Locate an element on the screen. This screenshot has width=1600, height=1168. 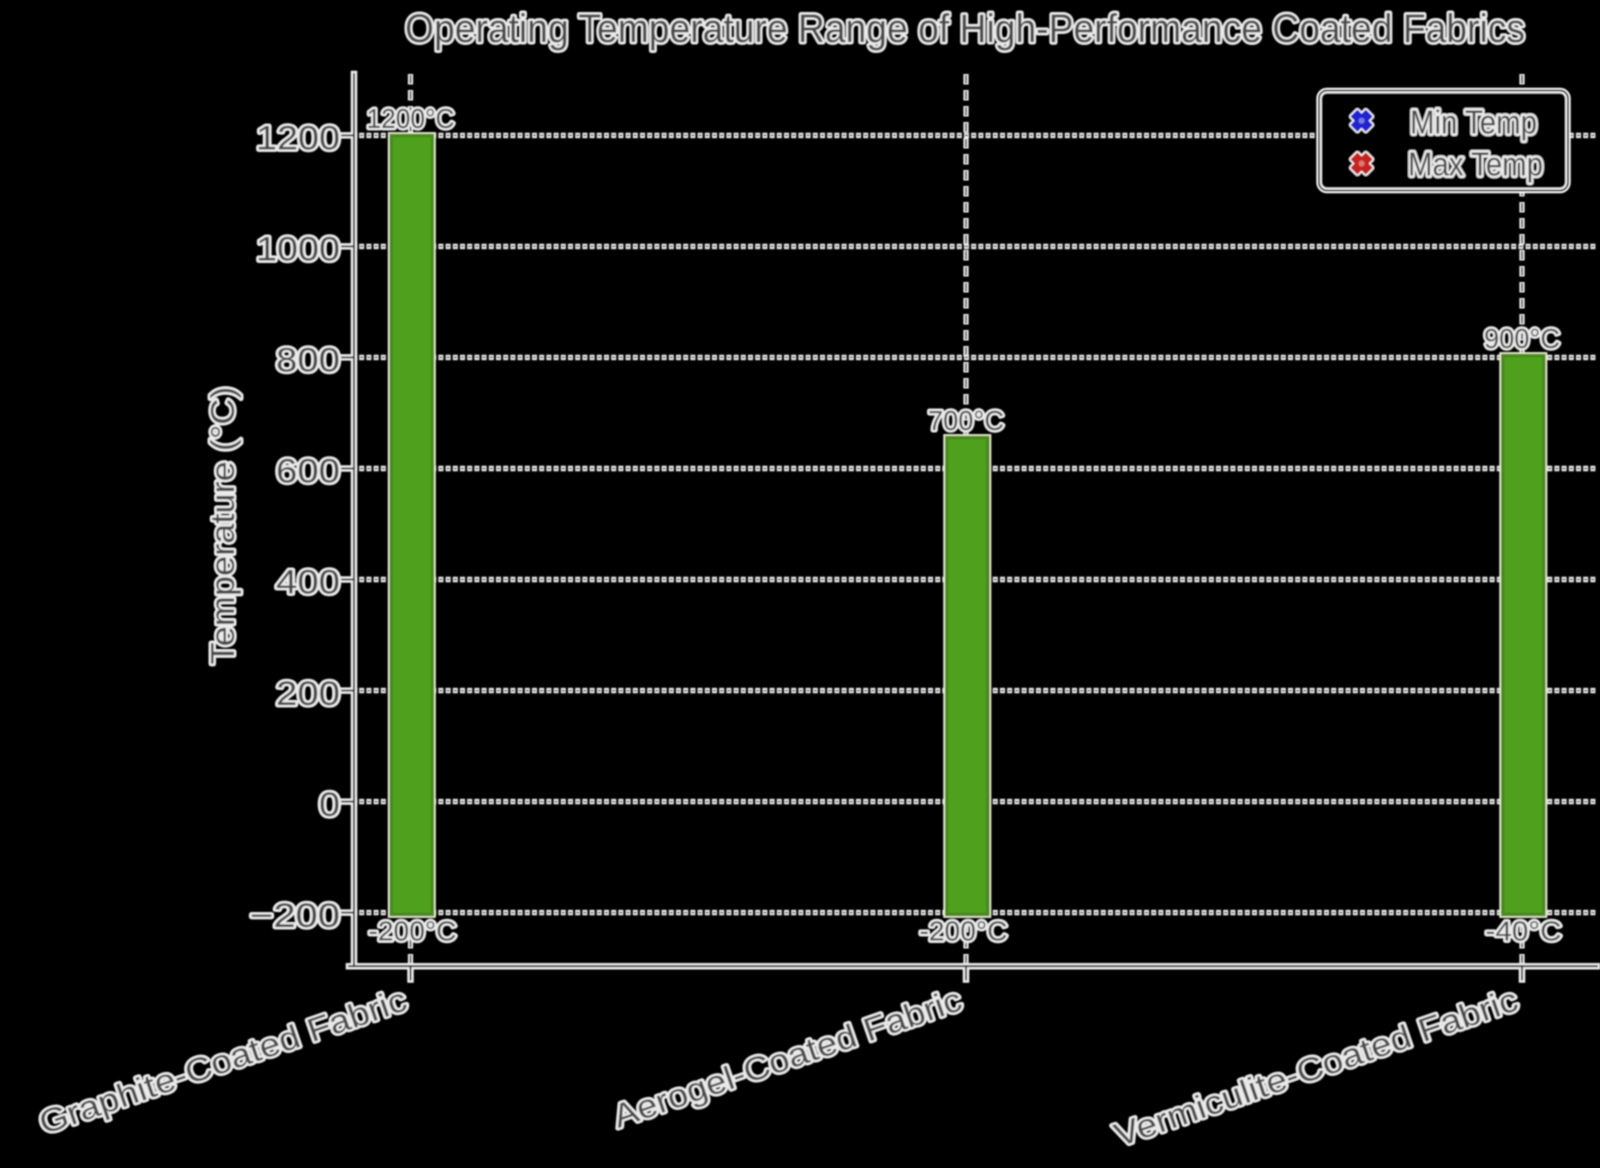
svg-text: 700°C is located at coordinates (966, 420).